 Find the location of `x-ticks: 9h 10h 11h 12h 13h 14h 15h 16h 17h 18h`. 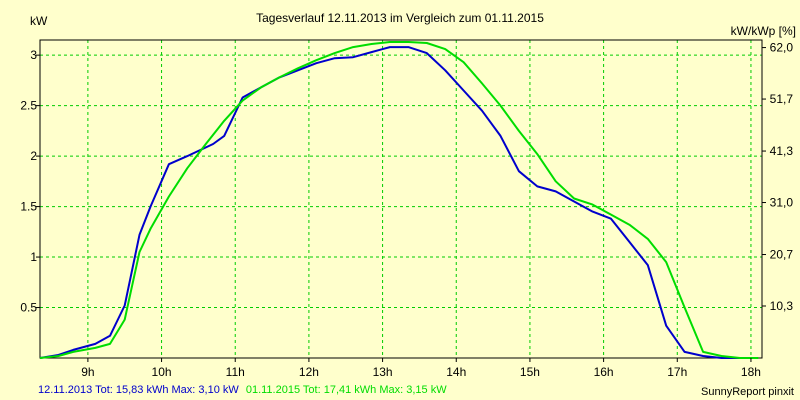

x-ticks: 9h 10h 11h 12h 13h 14h 15h 16h 17h 18h is located at coordinates (421, 368).